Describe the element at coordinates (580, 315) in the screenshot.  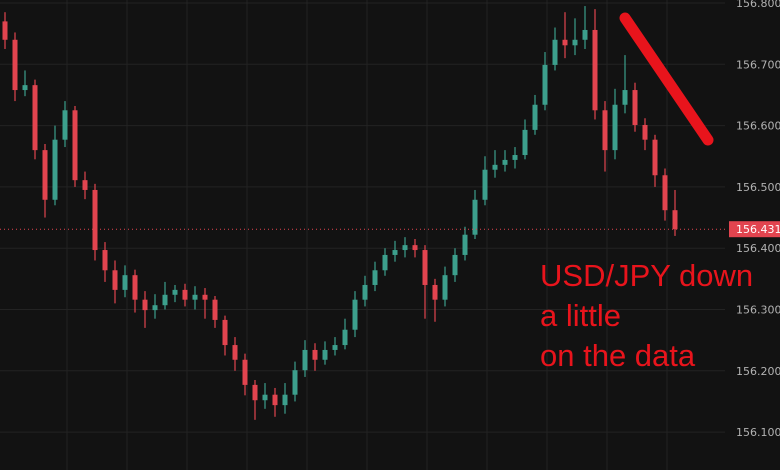
I see `annotation-line: a little` at that location.